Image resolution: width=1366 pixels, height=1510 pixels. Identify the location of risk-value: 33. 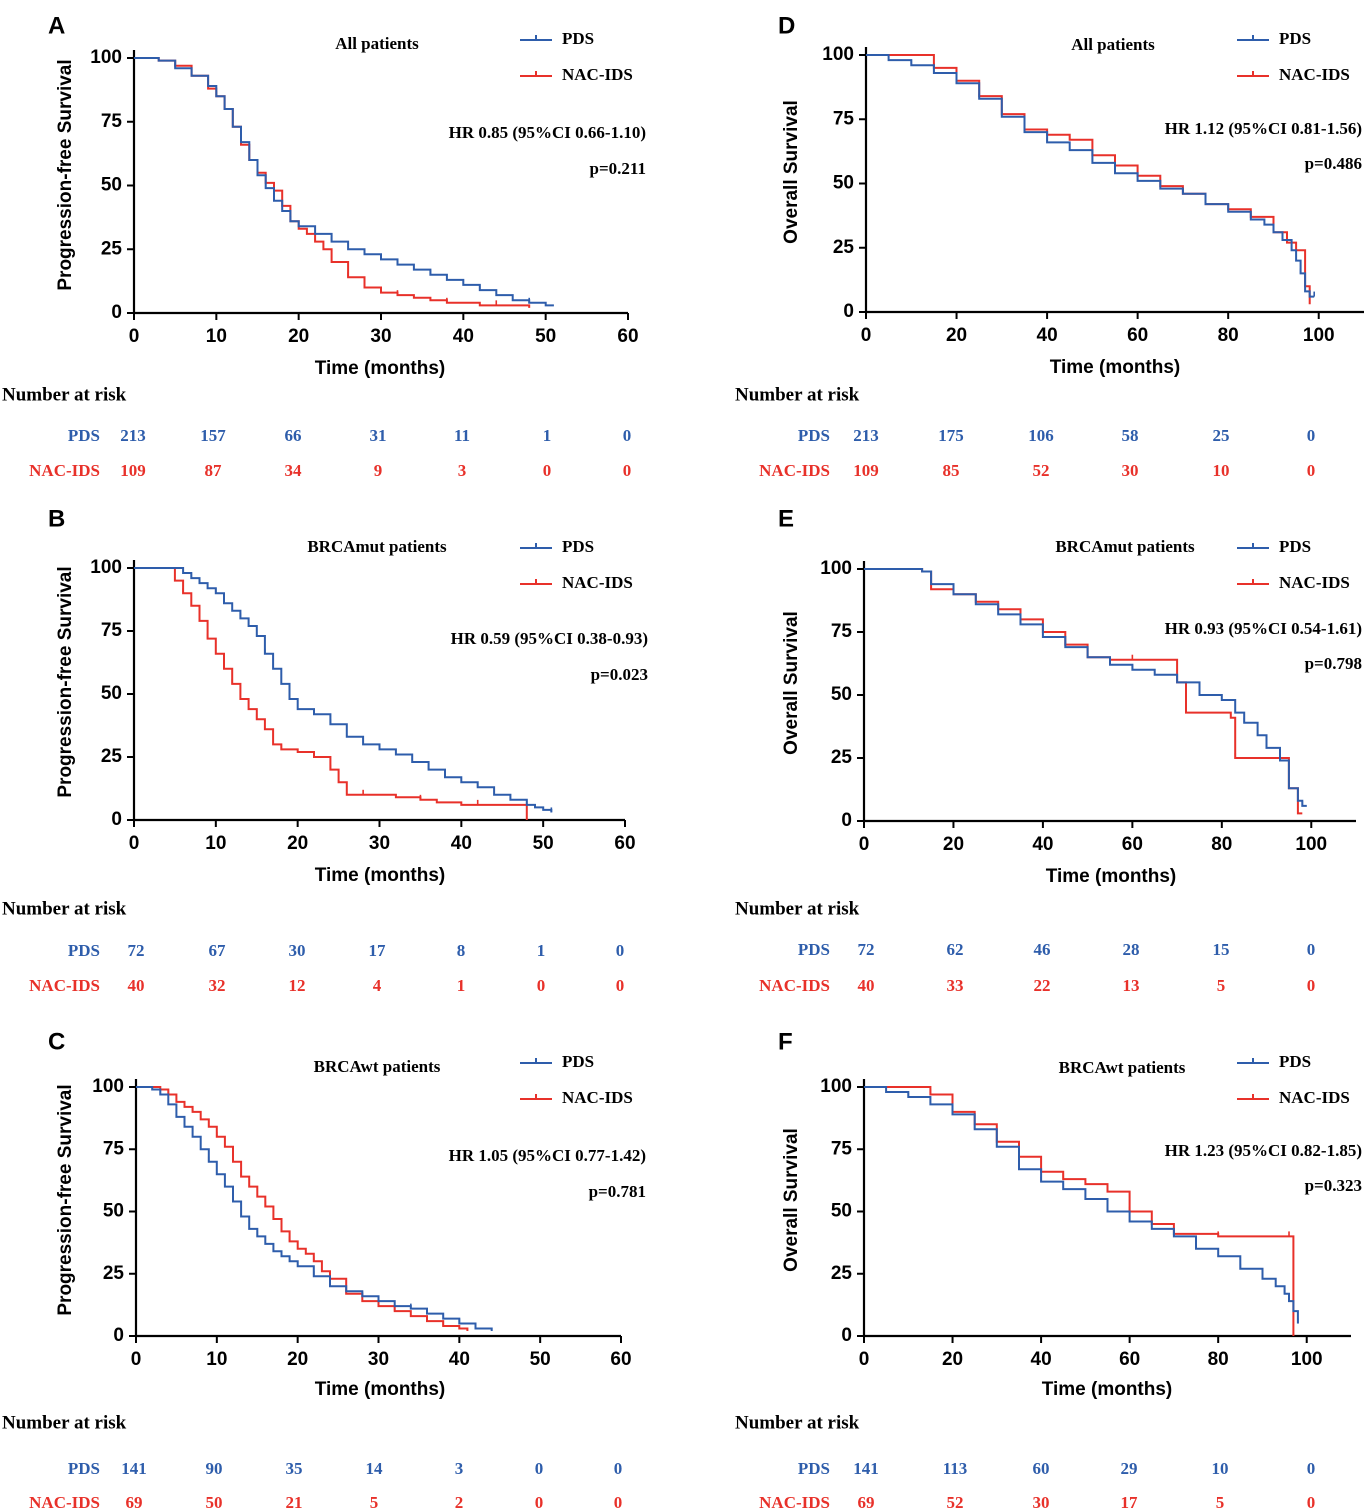
(955, 985).